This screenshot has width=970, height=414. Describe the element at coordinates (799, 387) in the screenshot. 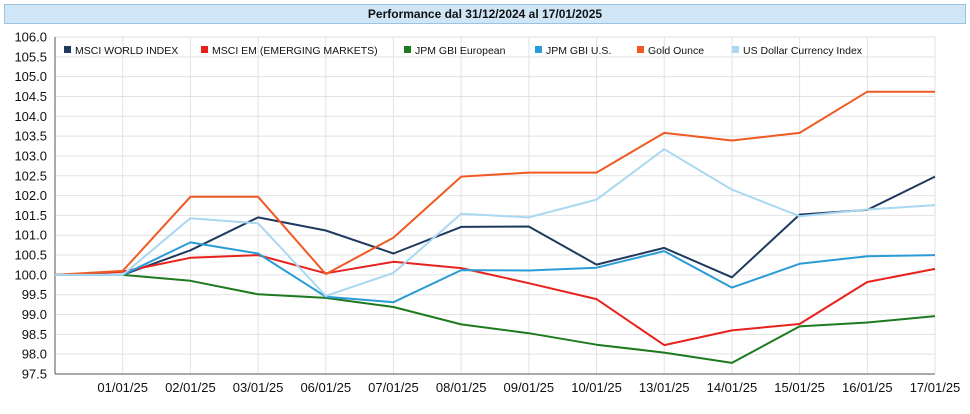

I see `x-tick-label: 15/01/25` at that location.